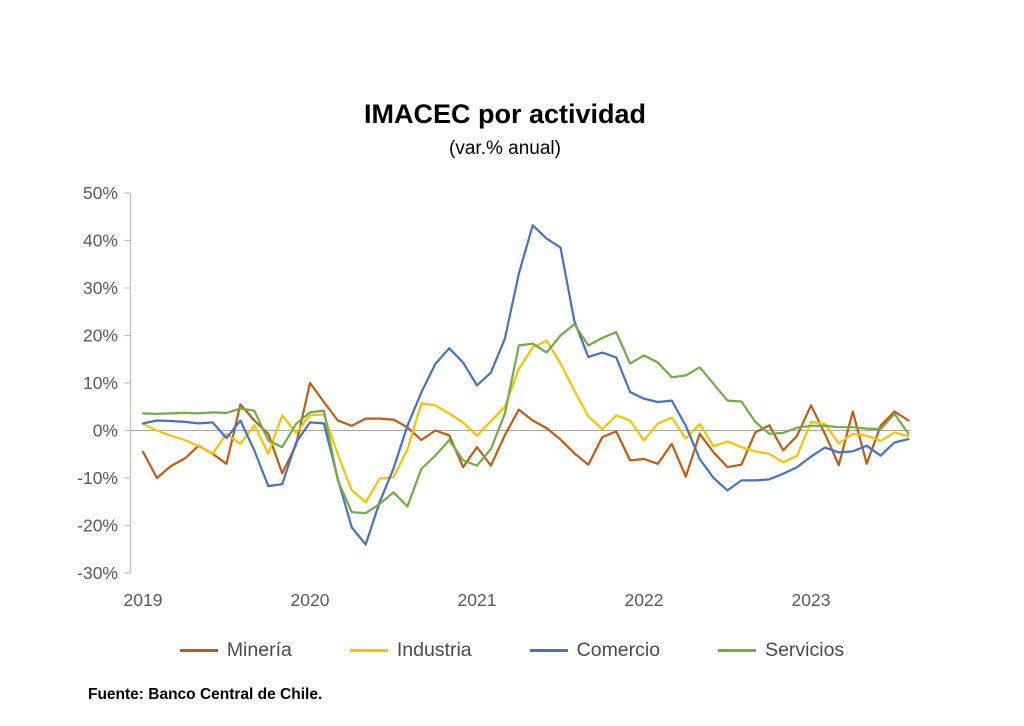  I want to click on x-axis-label: 2019, so click(143, 600).